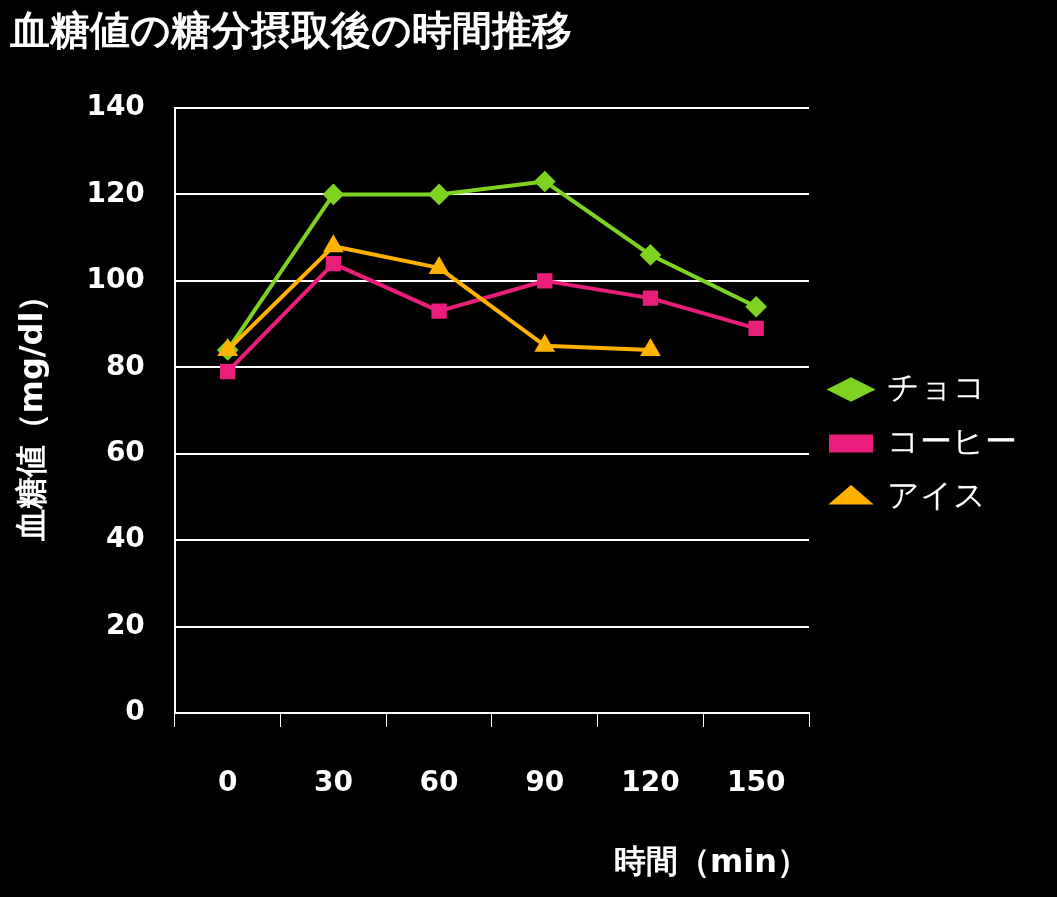 This screenshot has height=897, width=1057. Describe the element at coordinates (333, 782) in the screenshot. I see `x-tick-label: 30` at that location.